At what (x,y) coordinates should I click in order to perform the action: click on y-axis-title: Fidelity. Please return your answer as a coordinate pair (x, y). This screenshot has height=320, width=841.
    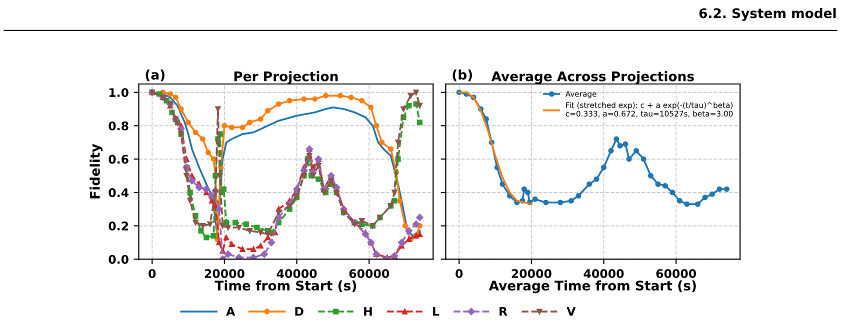
    Looking at the image, I should click on (96, 171).